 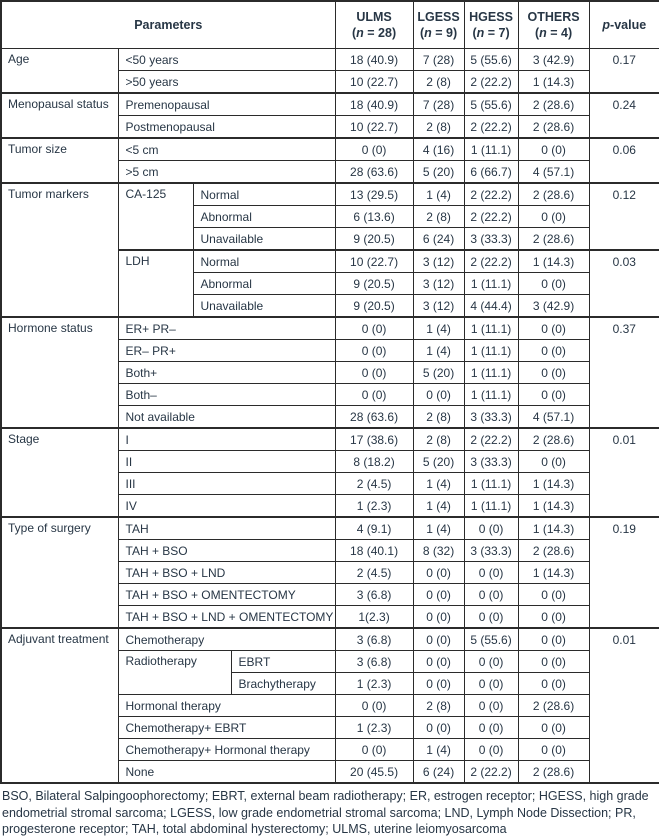 What do you see at coordinates (438, 772) in the screenshot?
I see `value-cell: 6 (24)` at bounding box center [438, 772].